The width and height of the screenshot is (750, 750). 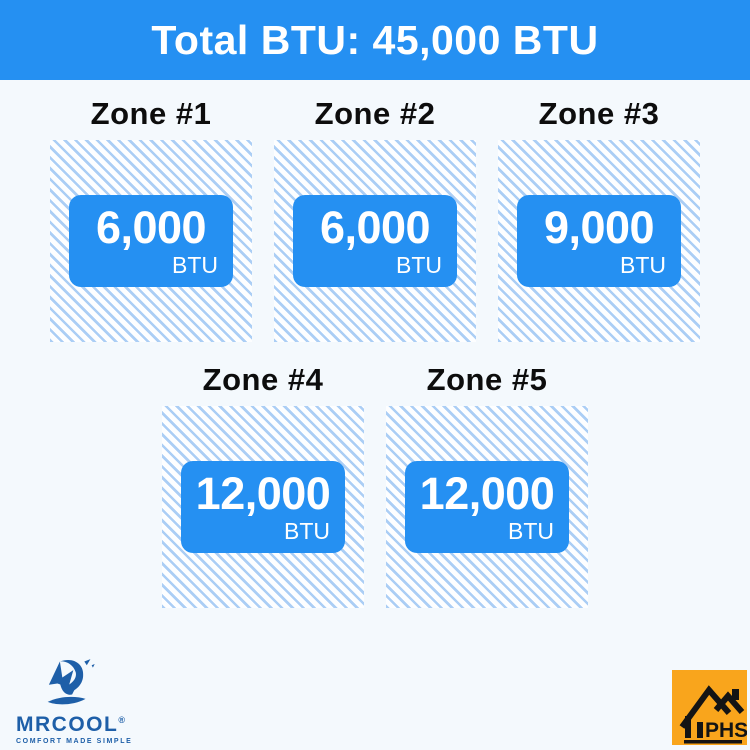 I want to click on zone-1-hatched-area: 6,000 BTU, so click(x=151, y=241).